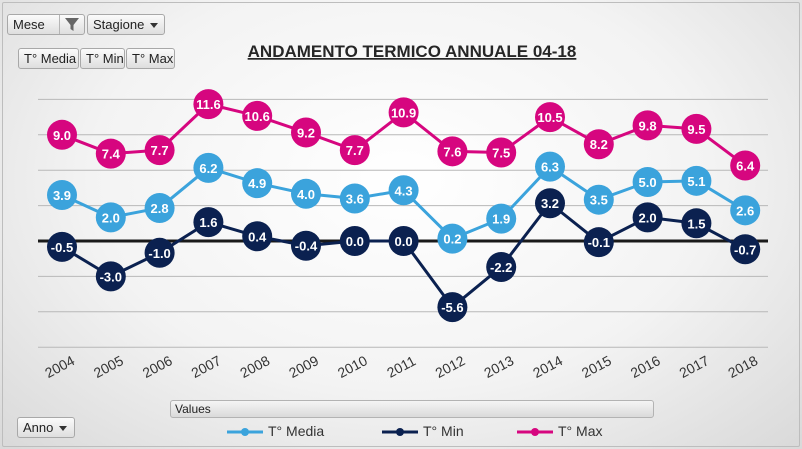 The height and width of the screenshot is (449, 802). I want to click on data-label-tmedia: 2.8, so click(160, 208).